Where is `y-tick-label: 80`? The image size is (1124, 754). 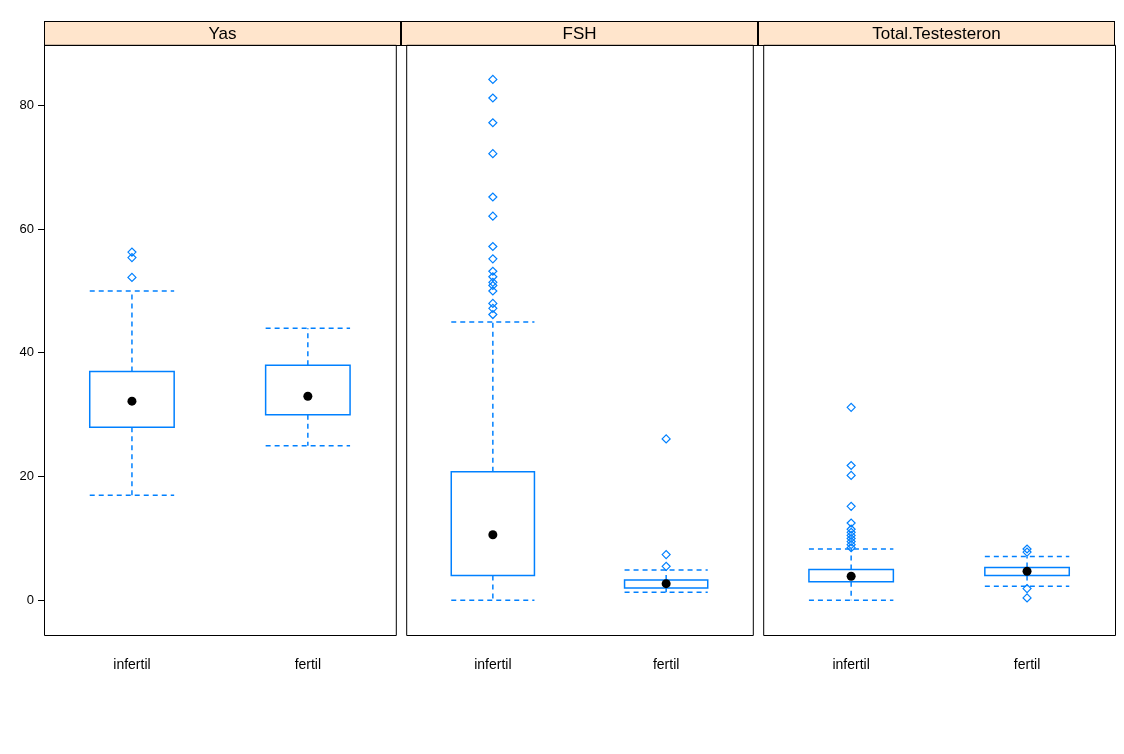
y-tick-label: 80 is located at coordinates (26, 105).